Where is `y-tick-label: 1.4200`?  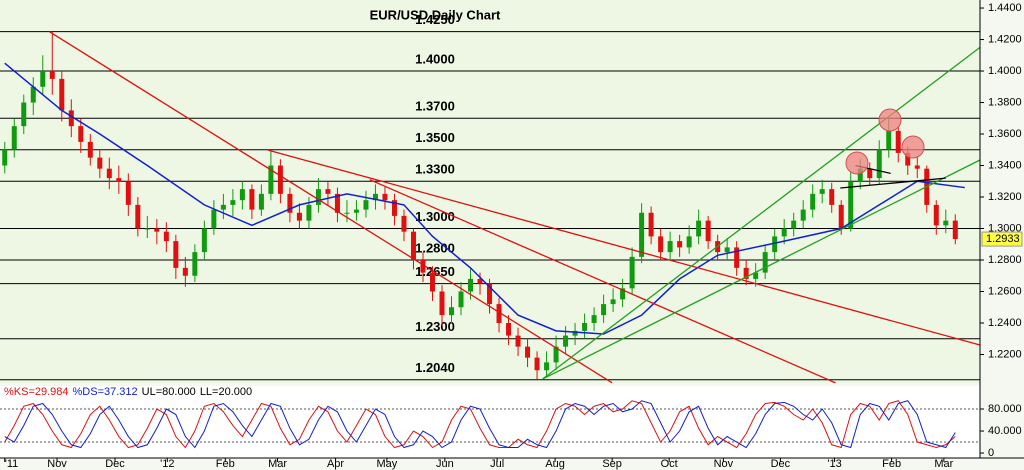 y-tick-label: 1.4200 is located at coordinates (1005, 39).